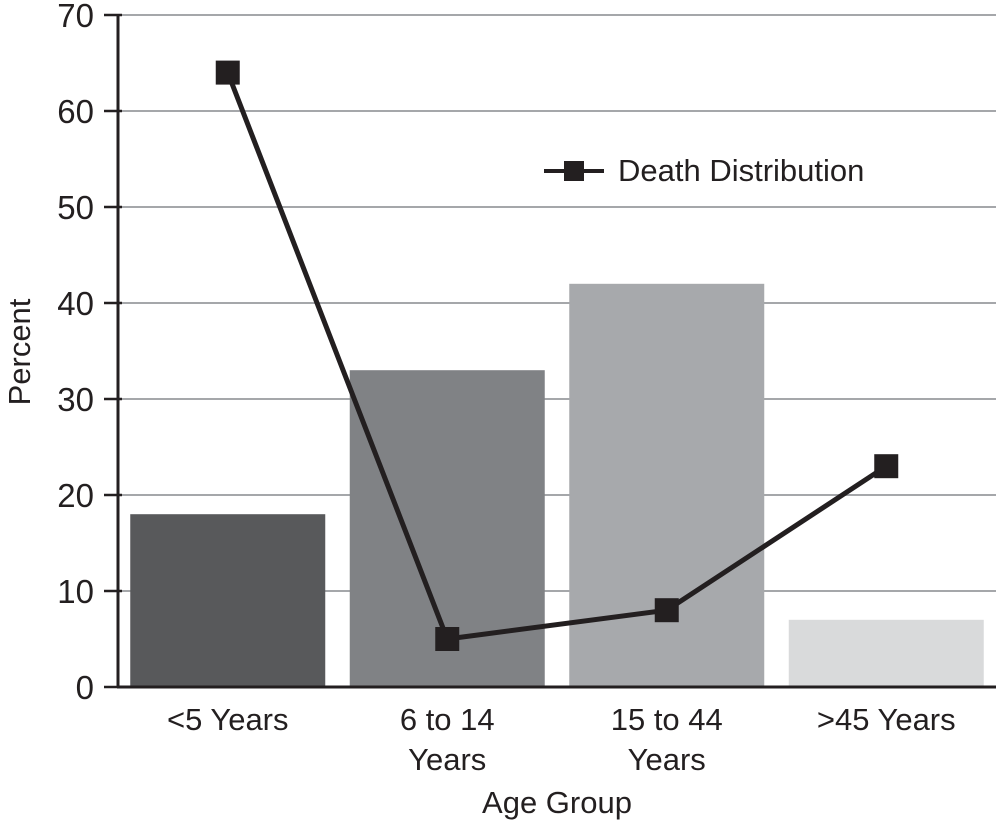 Image resolution: width=996 pixels, height=832 pixels. What do you see at coordinates (228, 719) in the screenshot?
I see `x-category-label-0: <5 Years` at bounding box center [228, 719].